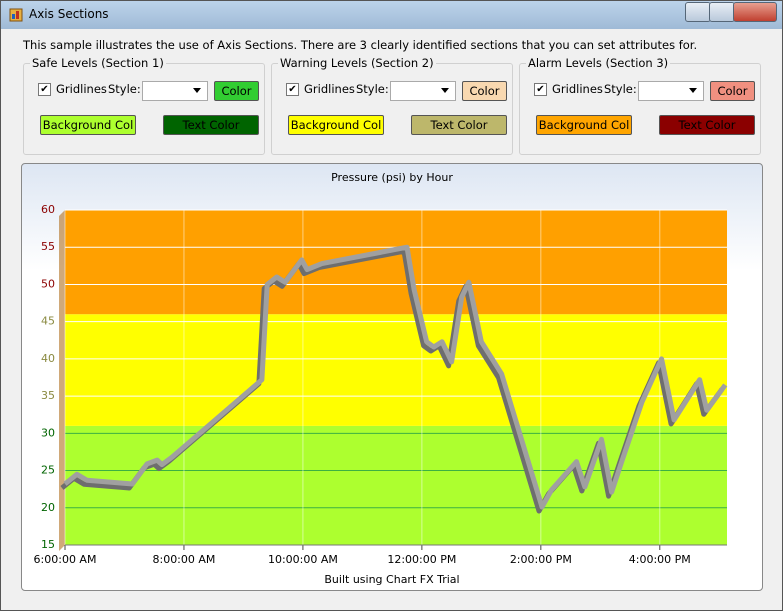  I want to click on group-title: Warning Levels (Section 2), so click(357, 63).